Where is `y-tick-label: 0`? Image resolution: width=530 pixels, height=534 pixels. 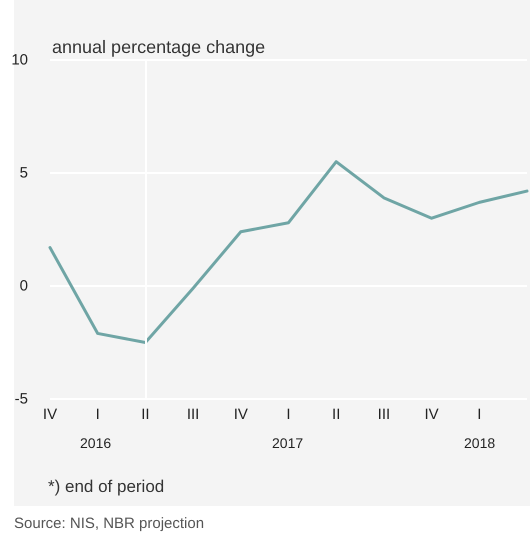
y-tick-label: 0 is located at coordinates (24, 286).